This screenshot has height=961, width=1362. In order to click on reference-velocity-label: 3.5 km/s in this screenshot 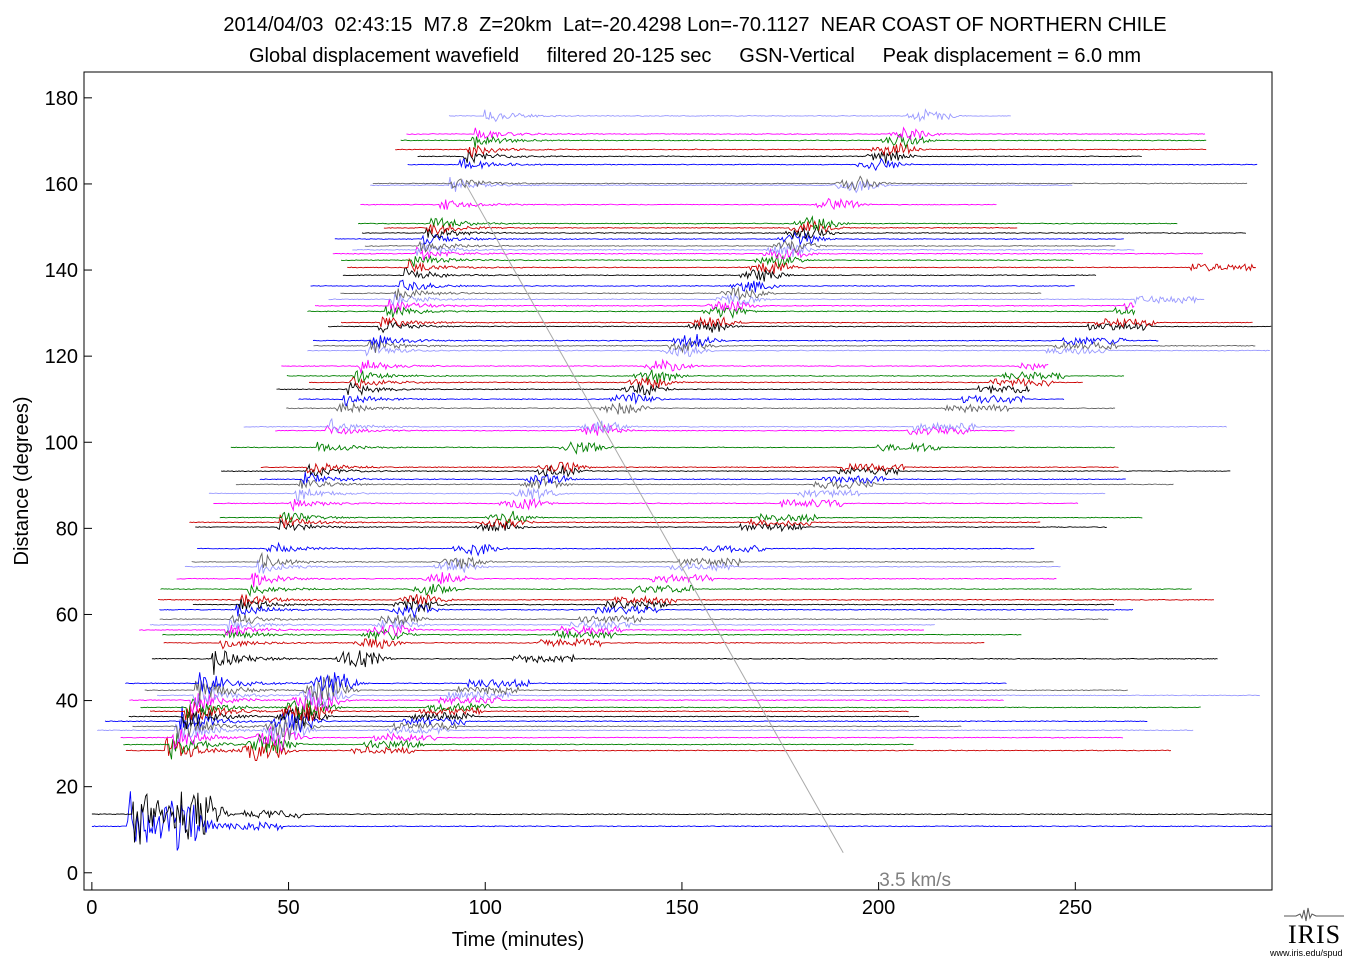, I will do `click(915, 880)`.